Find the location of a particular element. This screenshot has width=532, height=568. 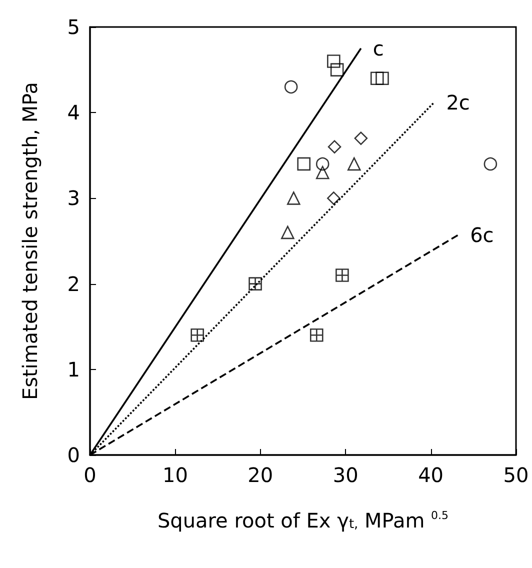

x-tick-label: 30 is located at coordinates (345, 475).